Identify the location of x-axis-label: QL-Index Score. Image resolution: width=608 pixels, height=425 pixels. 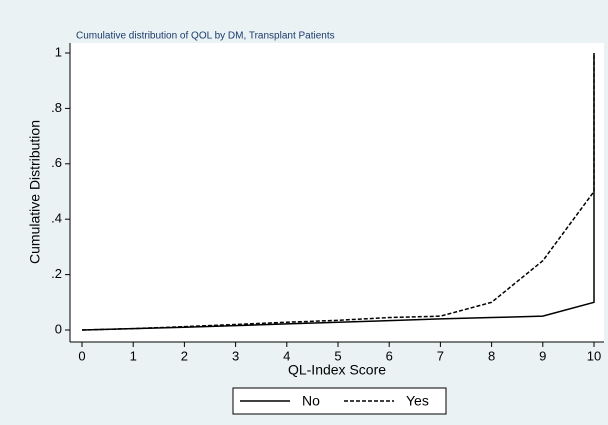
(337, 370).